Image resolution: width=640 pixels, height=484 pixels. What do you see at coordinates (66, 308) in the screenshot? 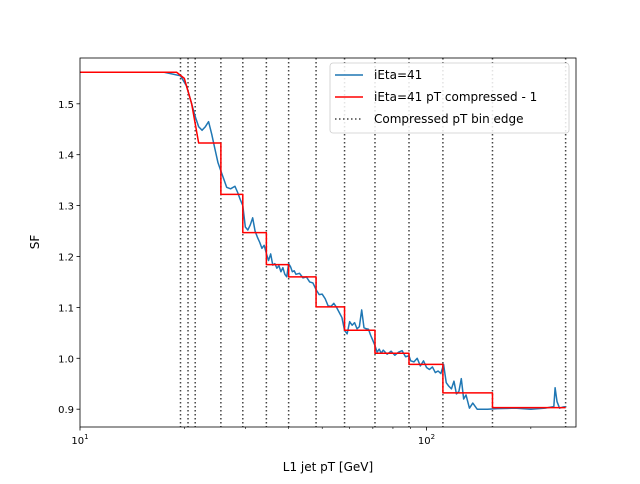
I see `y-tick-label: 1.1` at bounding box center [66, 308].